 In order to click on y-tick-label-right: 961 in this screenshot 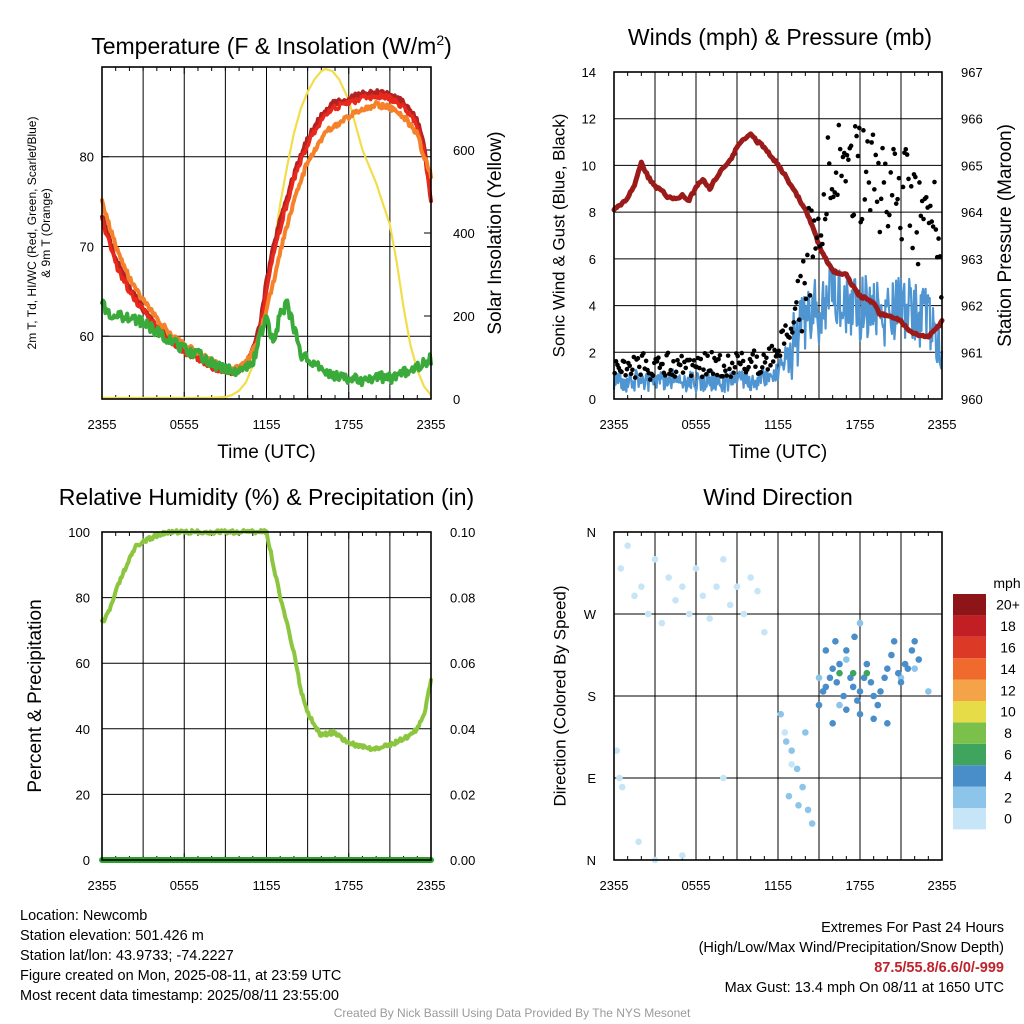, I will do `click(972, 352)`.